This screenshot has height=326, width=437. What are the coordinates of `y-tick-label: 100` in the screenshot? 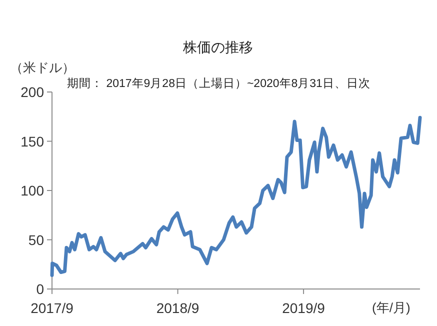 It's located at (32, 190).